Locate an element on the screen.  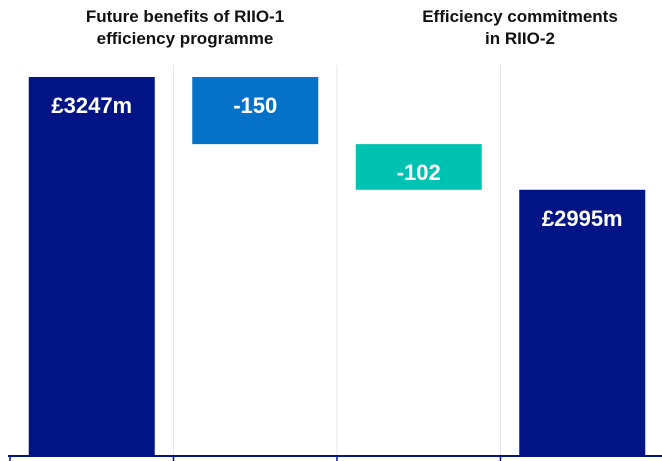
heading-riio1-line-2: efficiency programme is located at coordinates (185, 38).